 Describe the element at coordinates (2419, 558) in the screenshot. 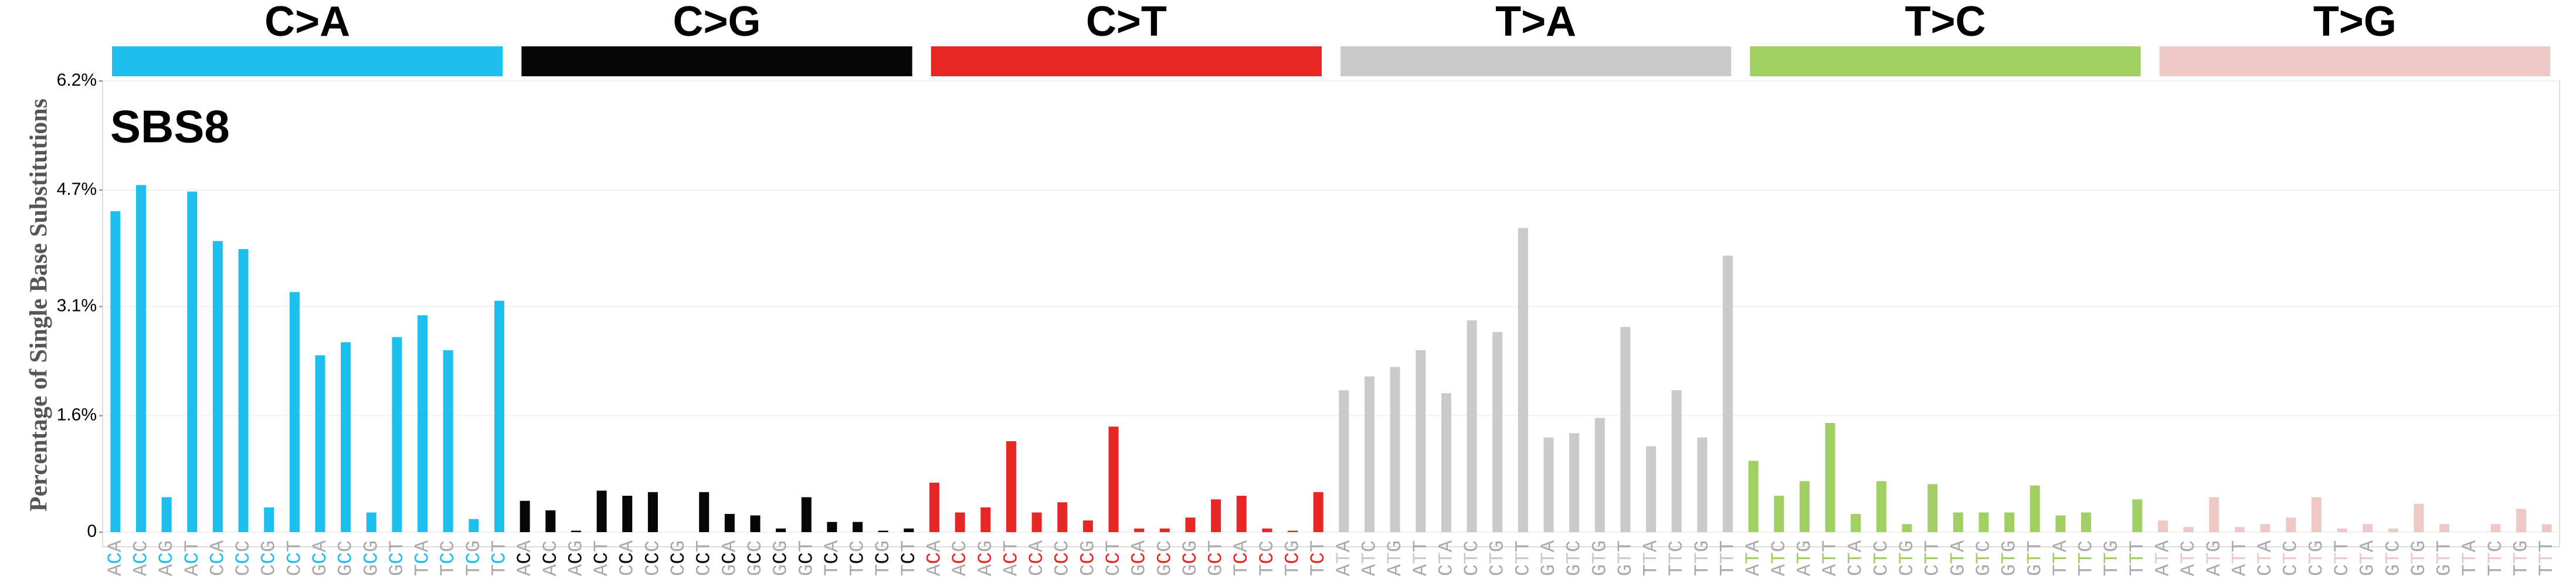

I see `x-tick-label: GTG` at that location.